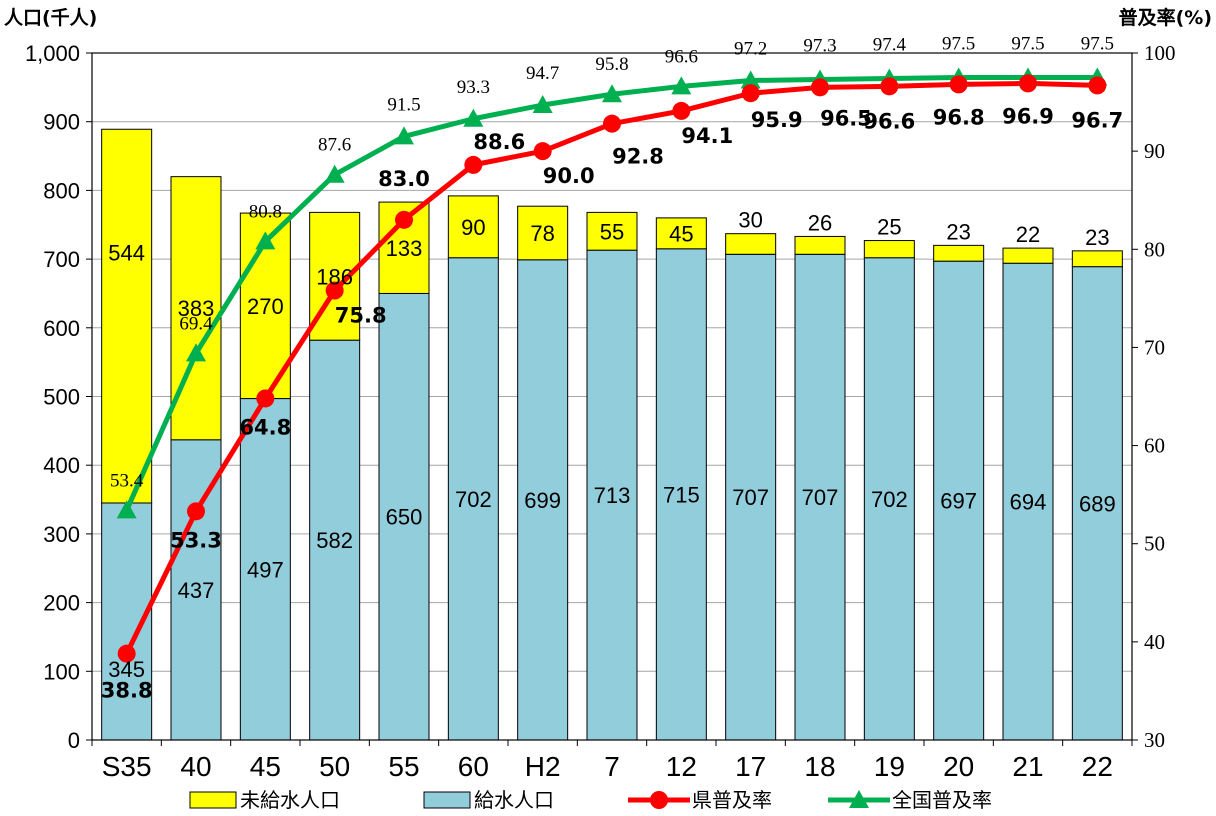 The image size is (1216, 816). I want to click on national-rate-label: 53.4, so click(127, 480).